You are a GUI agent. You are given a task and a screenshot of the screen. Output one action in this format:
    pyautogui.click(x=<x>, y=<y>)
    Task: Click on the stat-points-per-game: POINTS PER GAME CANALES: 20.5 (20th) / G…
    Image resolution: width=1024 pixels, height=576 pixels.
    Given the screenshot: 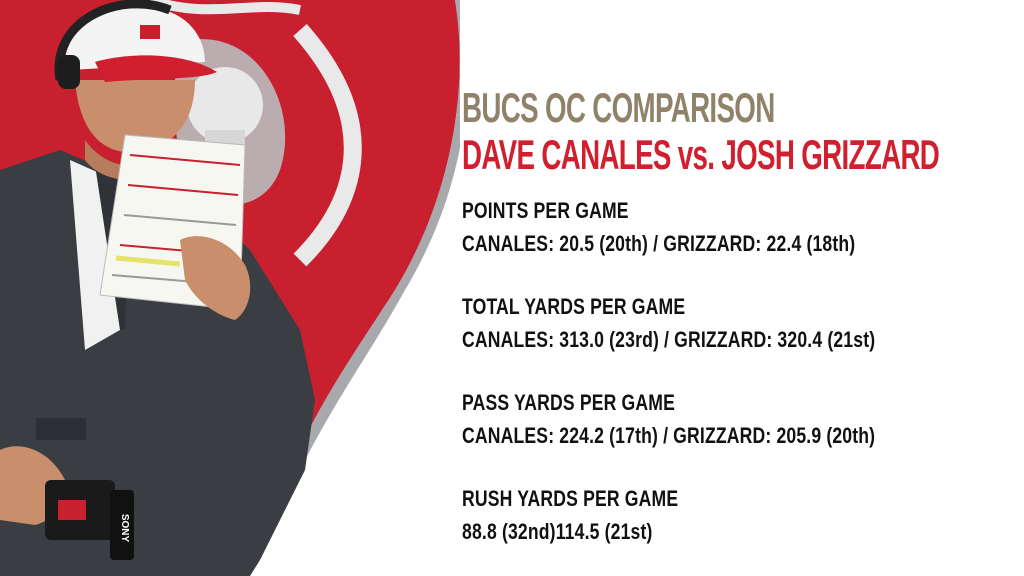 What is the action you would take?
    pyautogui.click(x=708, y=227)
    